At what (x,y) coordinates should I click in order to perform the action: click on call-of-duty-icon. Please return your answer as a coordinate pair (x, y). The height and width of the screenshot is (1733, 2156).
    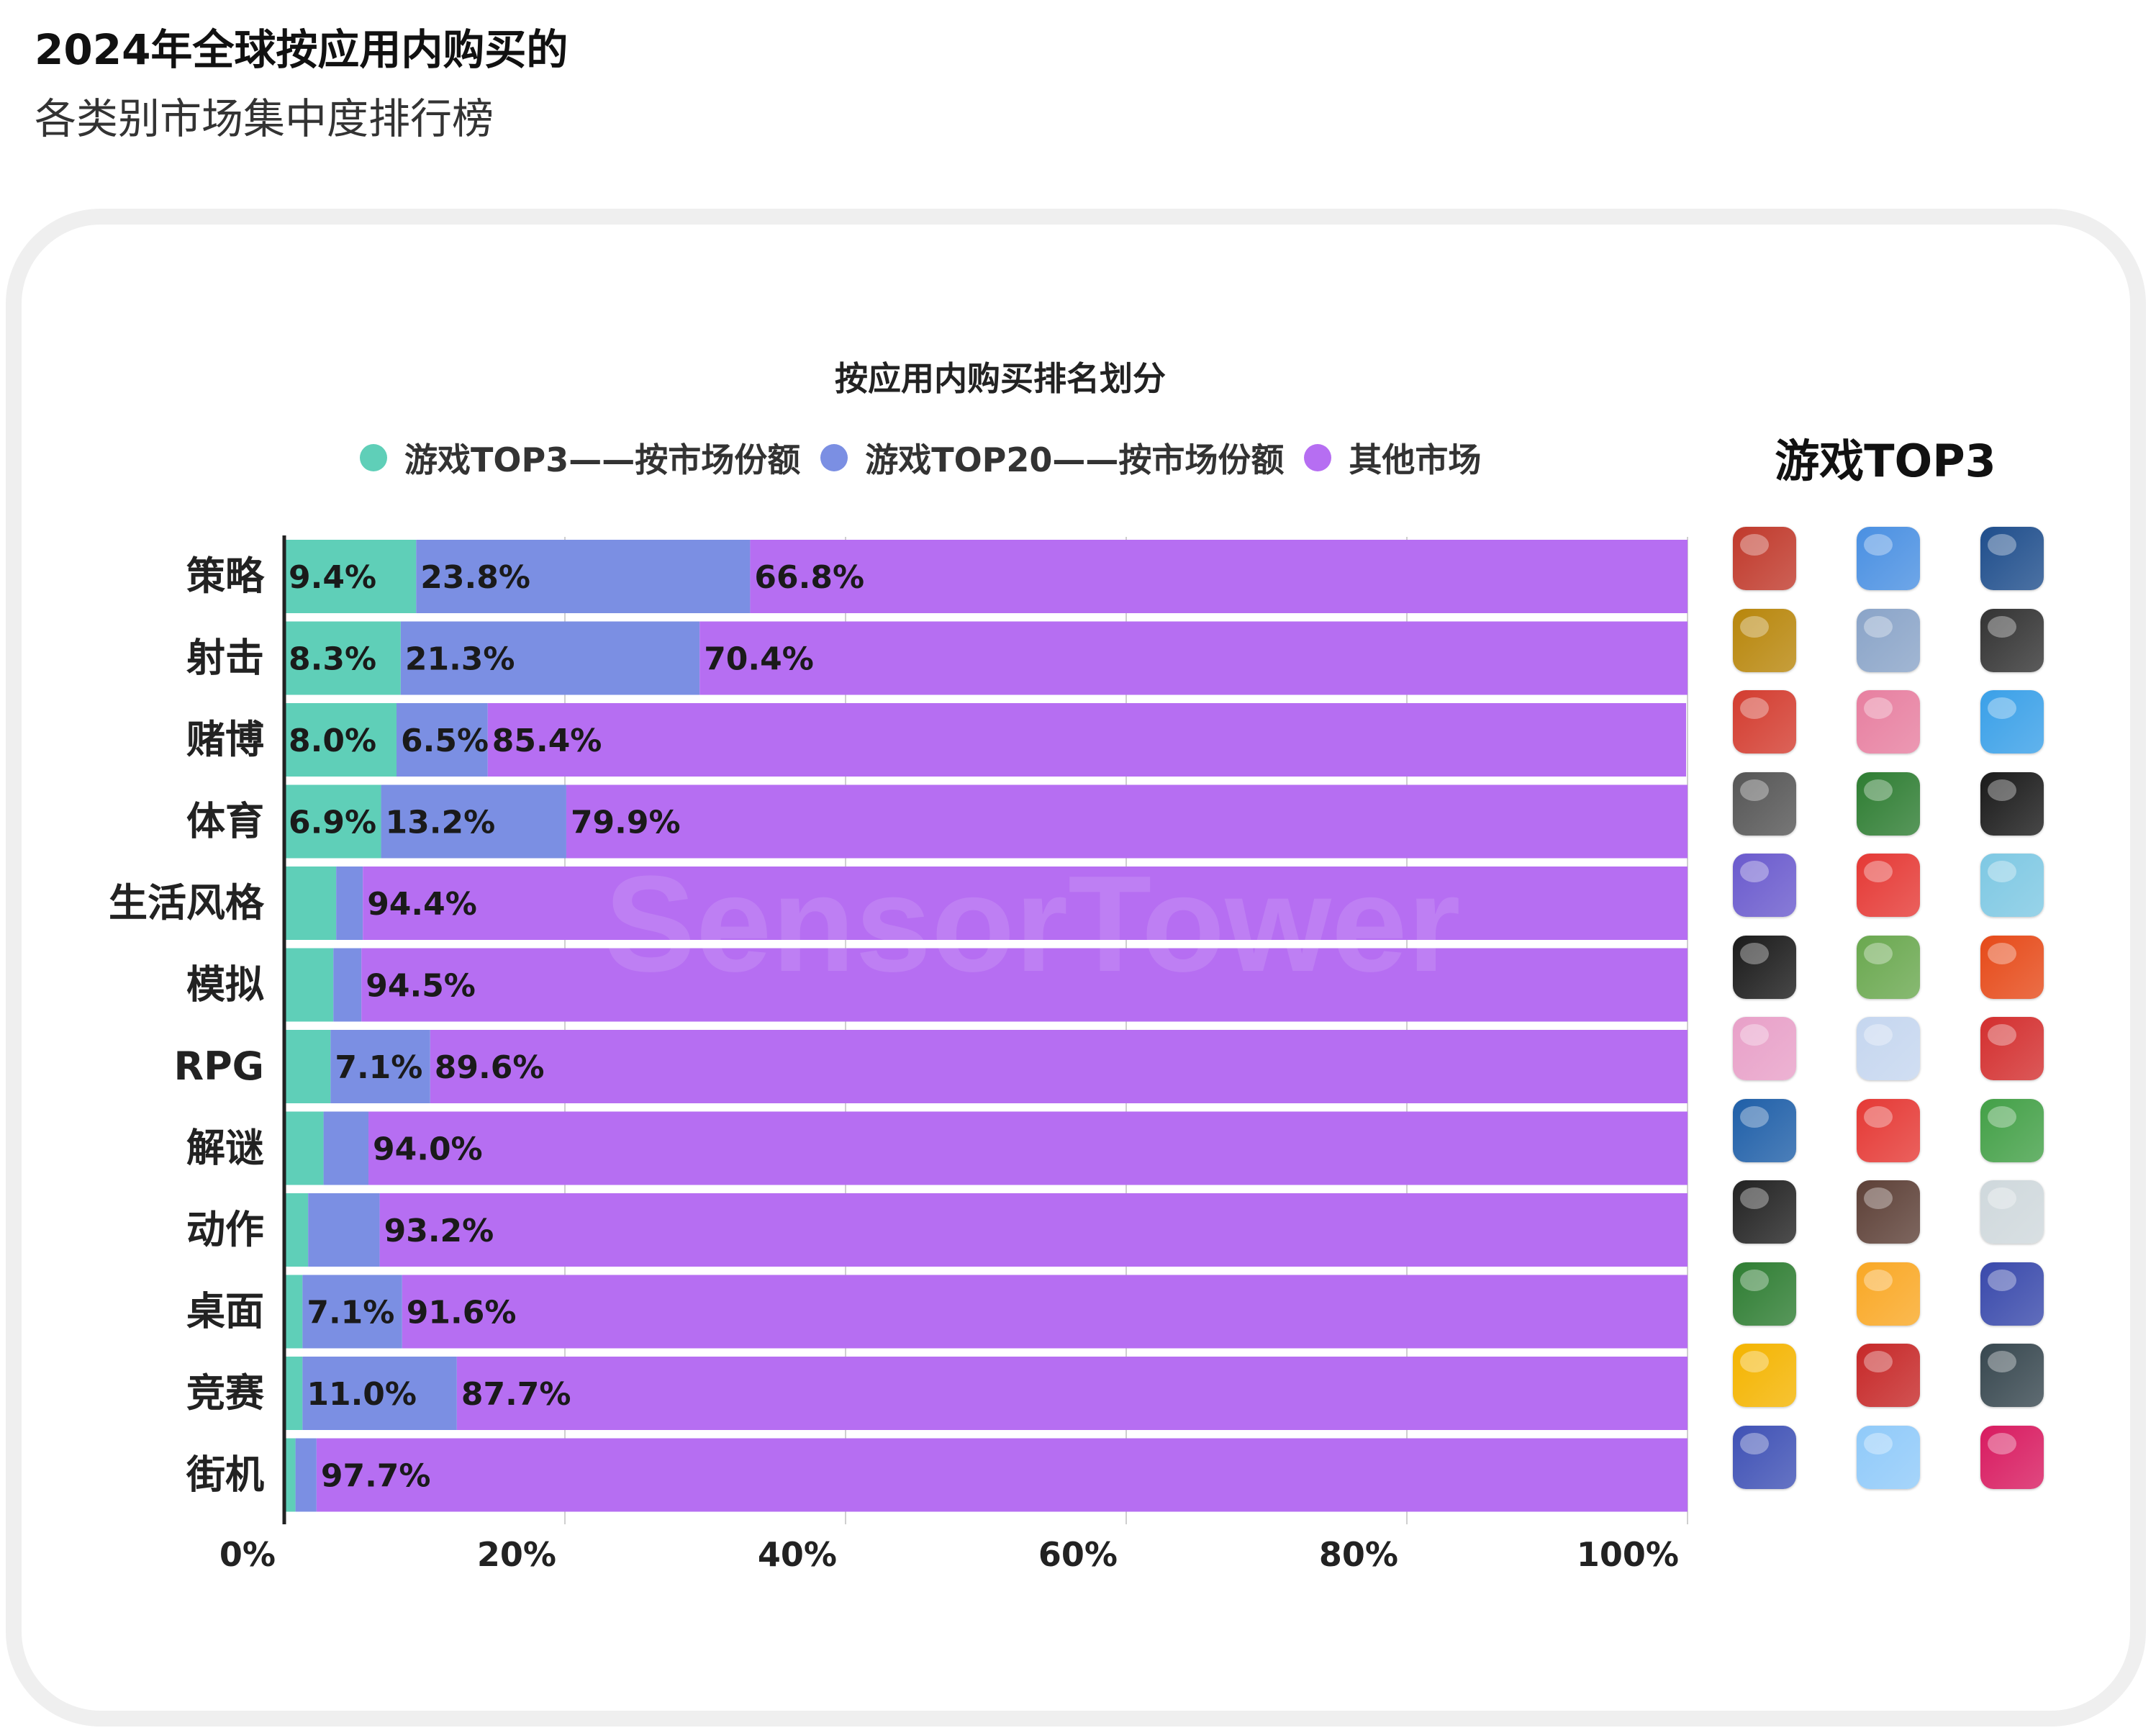
    Looking at the image, I should click on (2012, 640).